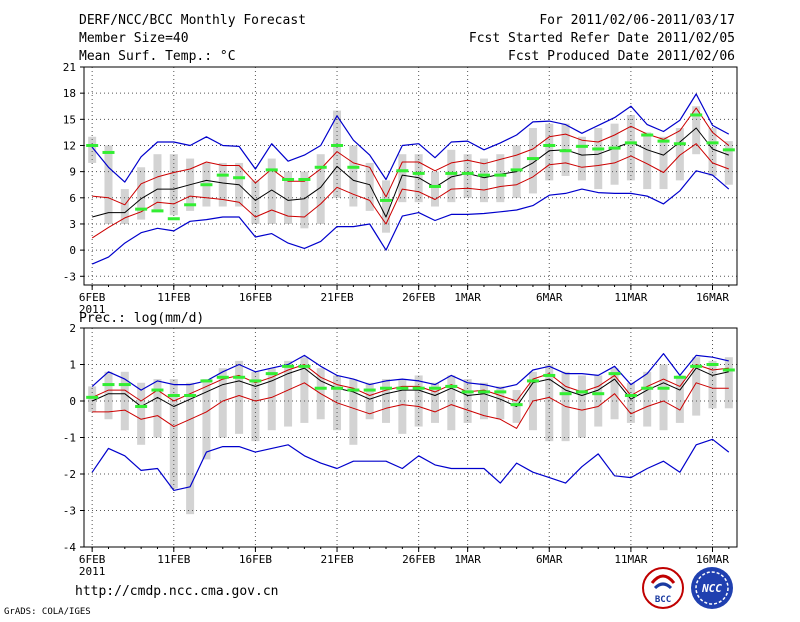 The image size is (800, 622). What do you see at coordinates (549, 559) in the screenshot?
I see `precip-xtick-label: 6MAR` at bounding box center [549, 559].